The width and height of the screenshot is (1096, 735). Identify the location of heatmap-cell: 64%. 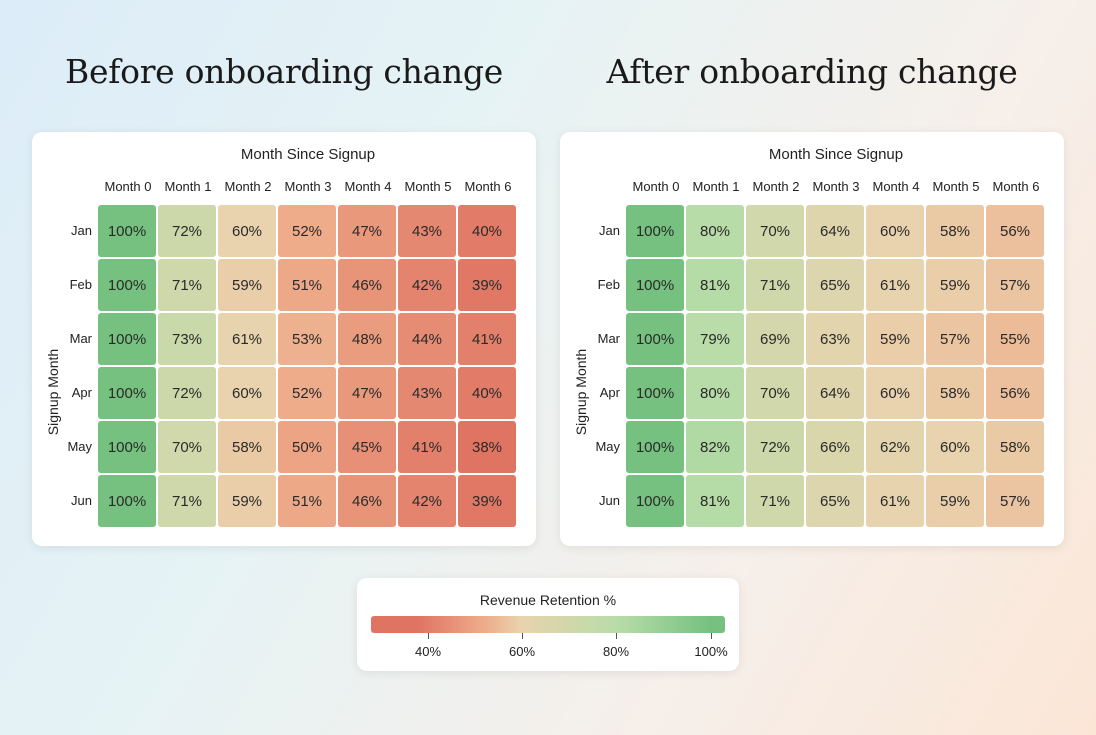
(835, 231).